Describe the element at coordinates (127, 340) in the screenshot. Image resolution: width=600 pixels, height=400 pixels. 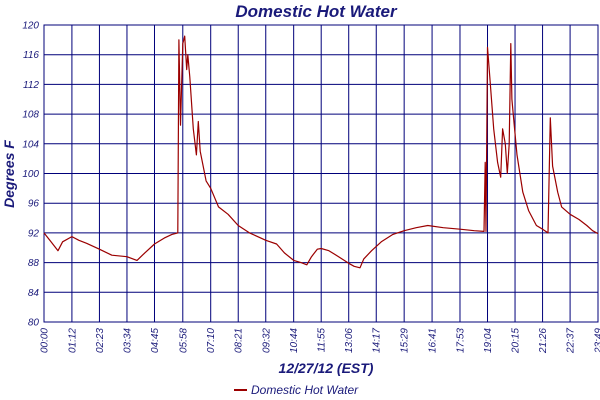
I see `x-tick-label: 03:34` at that location.